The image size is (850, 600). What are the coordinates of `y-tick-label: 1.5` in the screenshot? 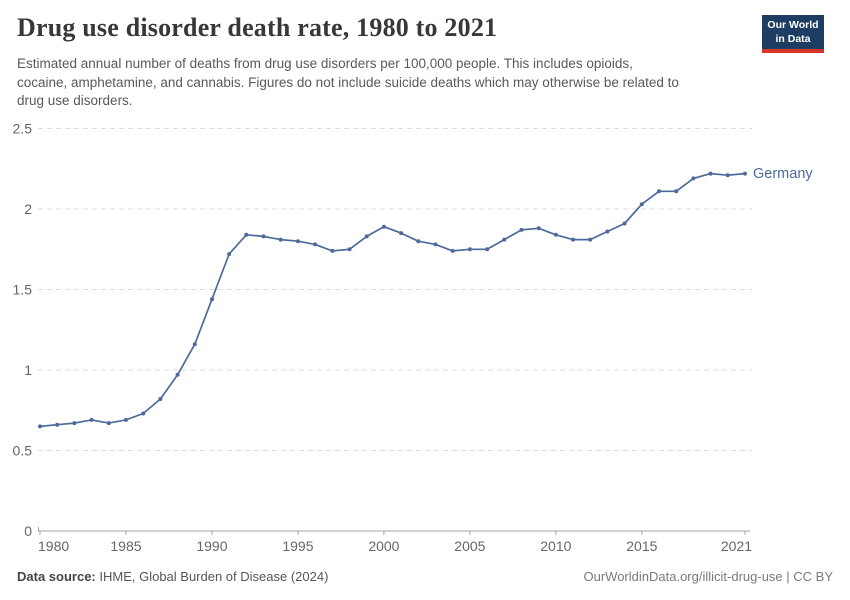 It's located at (23, 290).